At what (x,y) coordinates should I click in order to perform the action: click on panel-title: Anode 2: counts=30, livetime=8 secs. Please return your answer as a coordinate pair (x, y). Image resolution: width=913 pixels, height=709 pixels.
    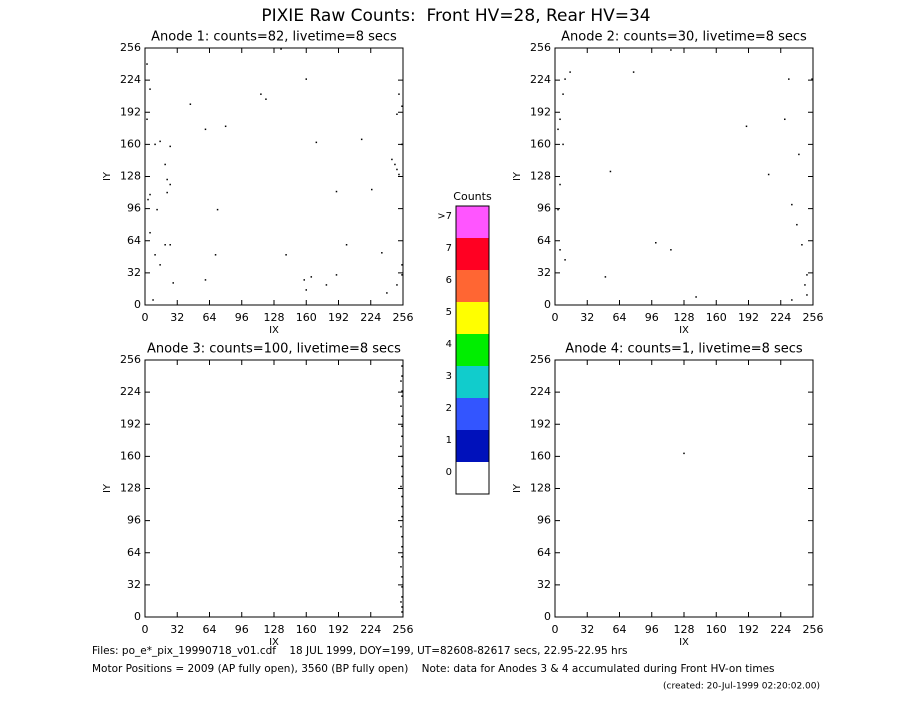
    Looking at the image, I should click on (684, 37).